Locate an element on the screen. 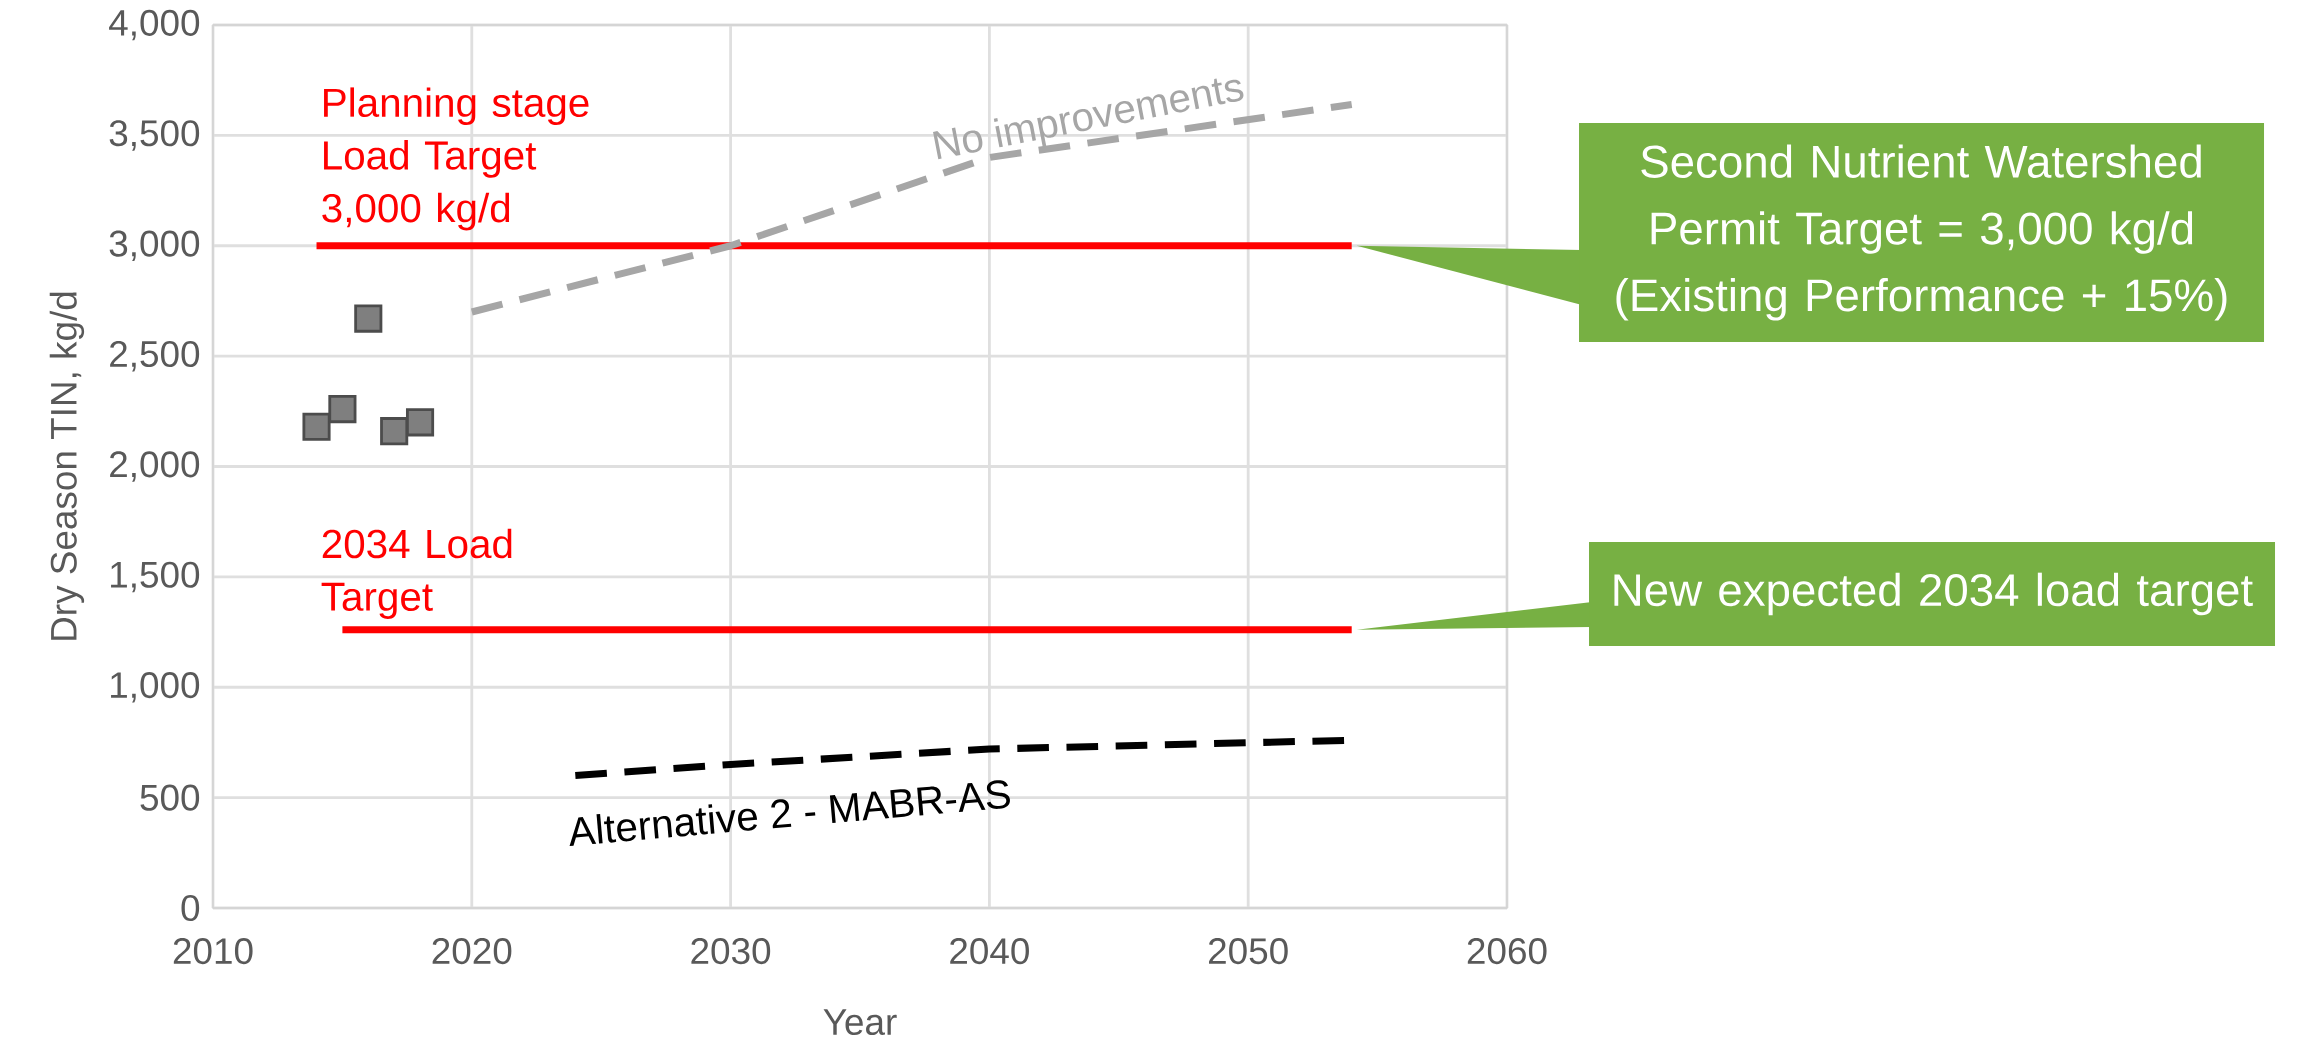 The image size is (2300, 1057). y-tick-label: 2,000 is located at coordinates (155, 466).